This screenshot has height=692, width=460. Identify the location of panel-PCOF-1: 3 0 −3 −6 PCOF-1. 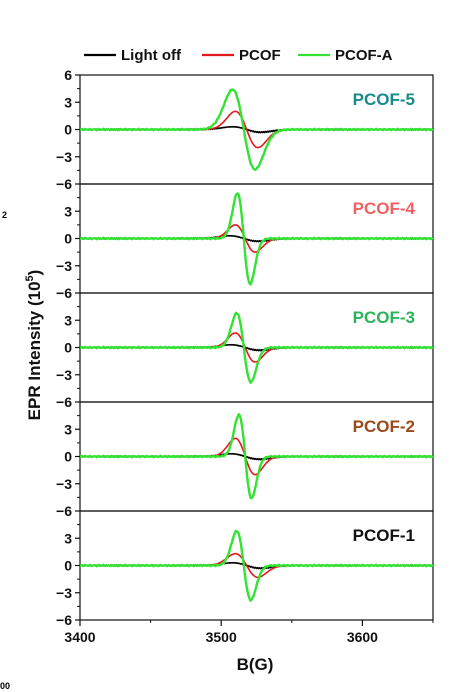
(245, 569).